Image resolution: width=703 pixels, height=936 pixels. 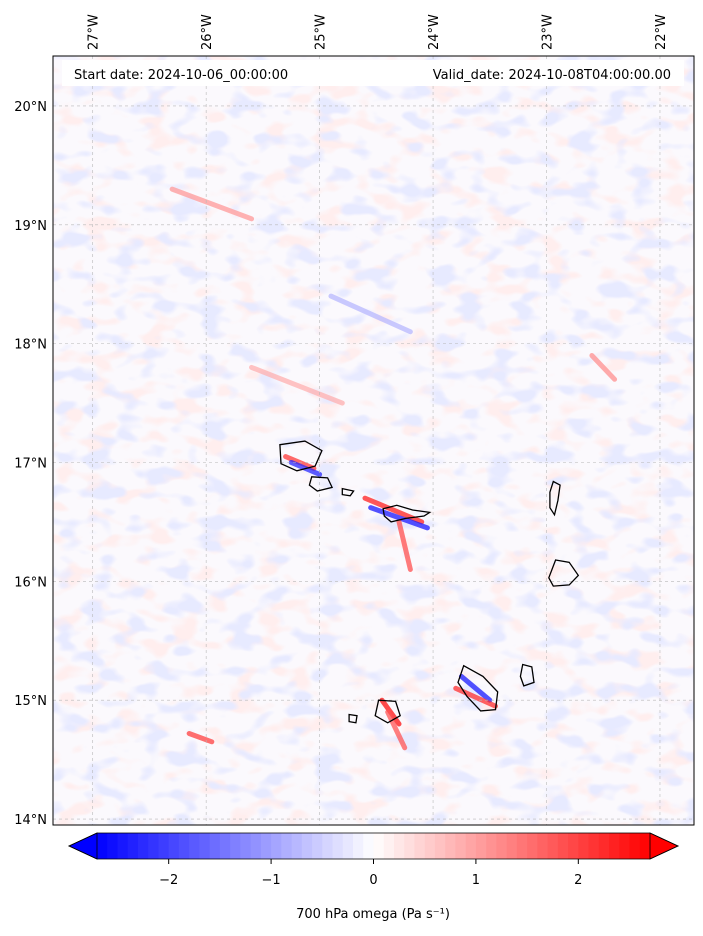 I want to click on colorbar-low-extend, so click(x=83, y=846).